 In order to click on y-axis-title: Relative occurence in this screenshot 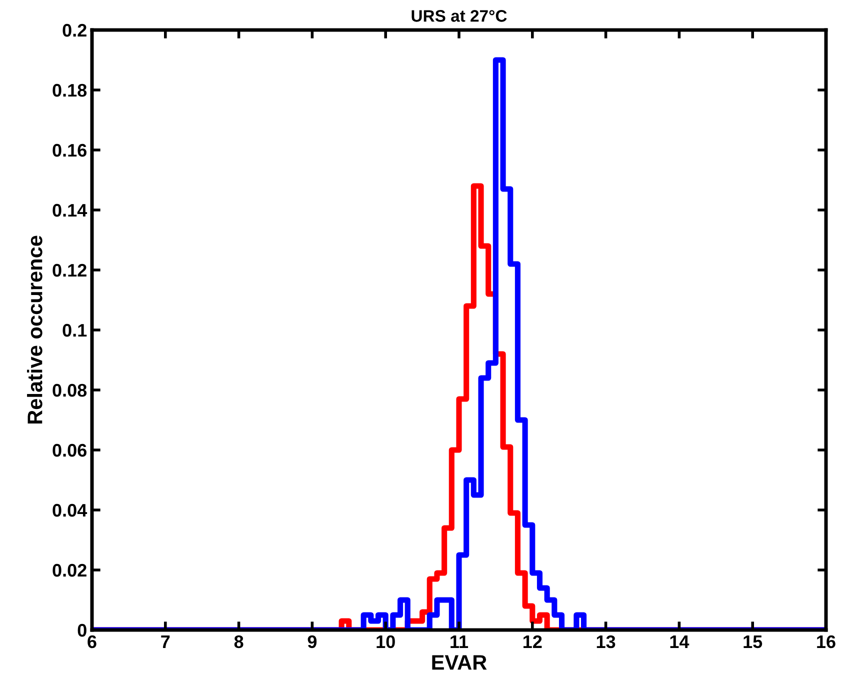, I will do `click(34, 330)`.